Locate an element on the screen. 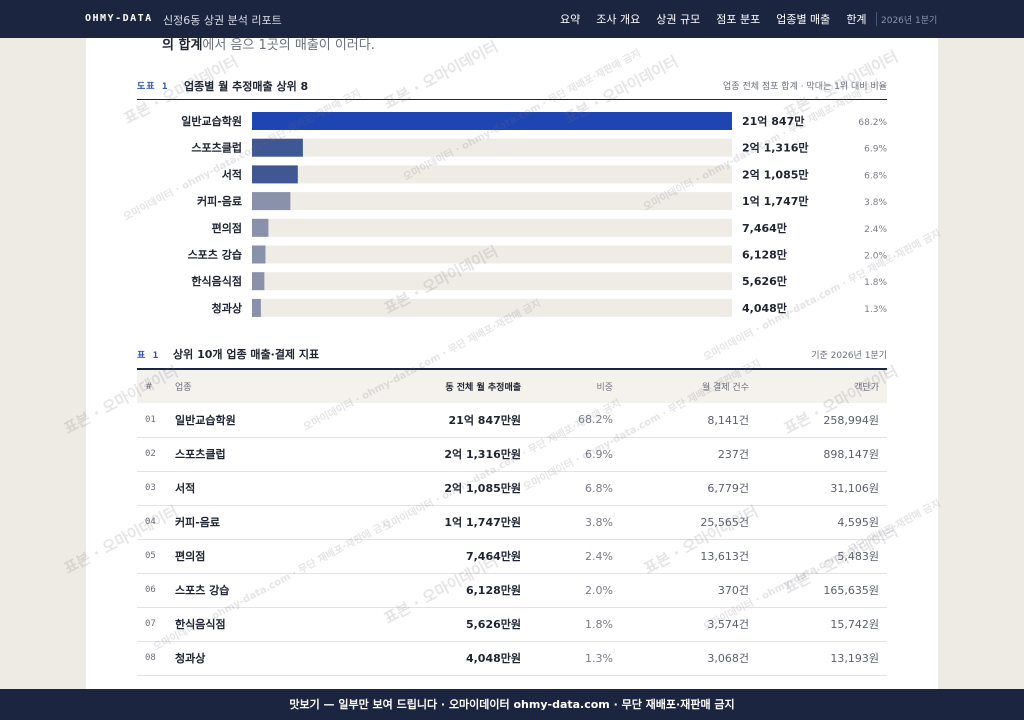  nav-item-summary: 요약 is located at coordinates (570, 19).